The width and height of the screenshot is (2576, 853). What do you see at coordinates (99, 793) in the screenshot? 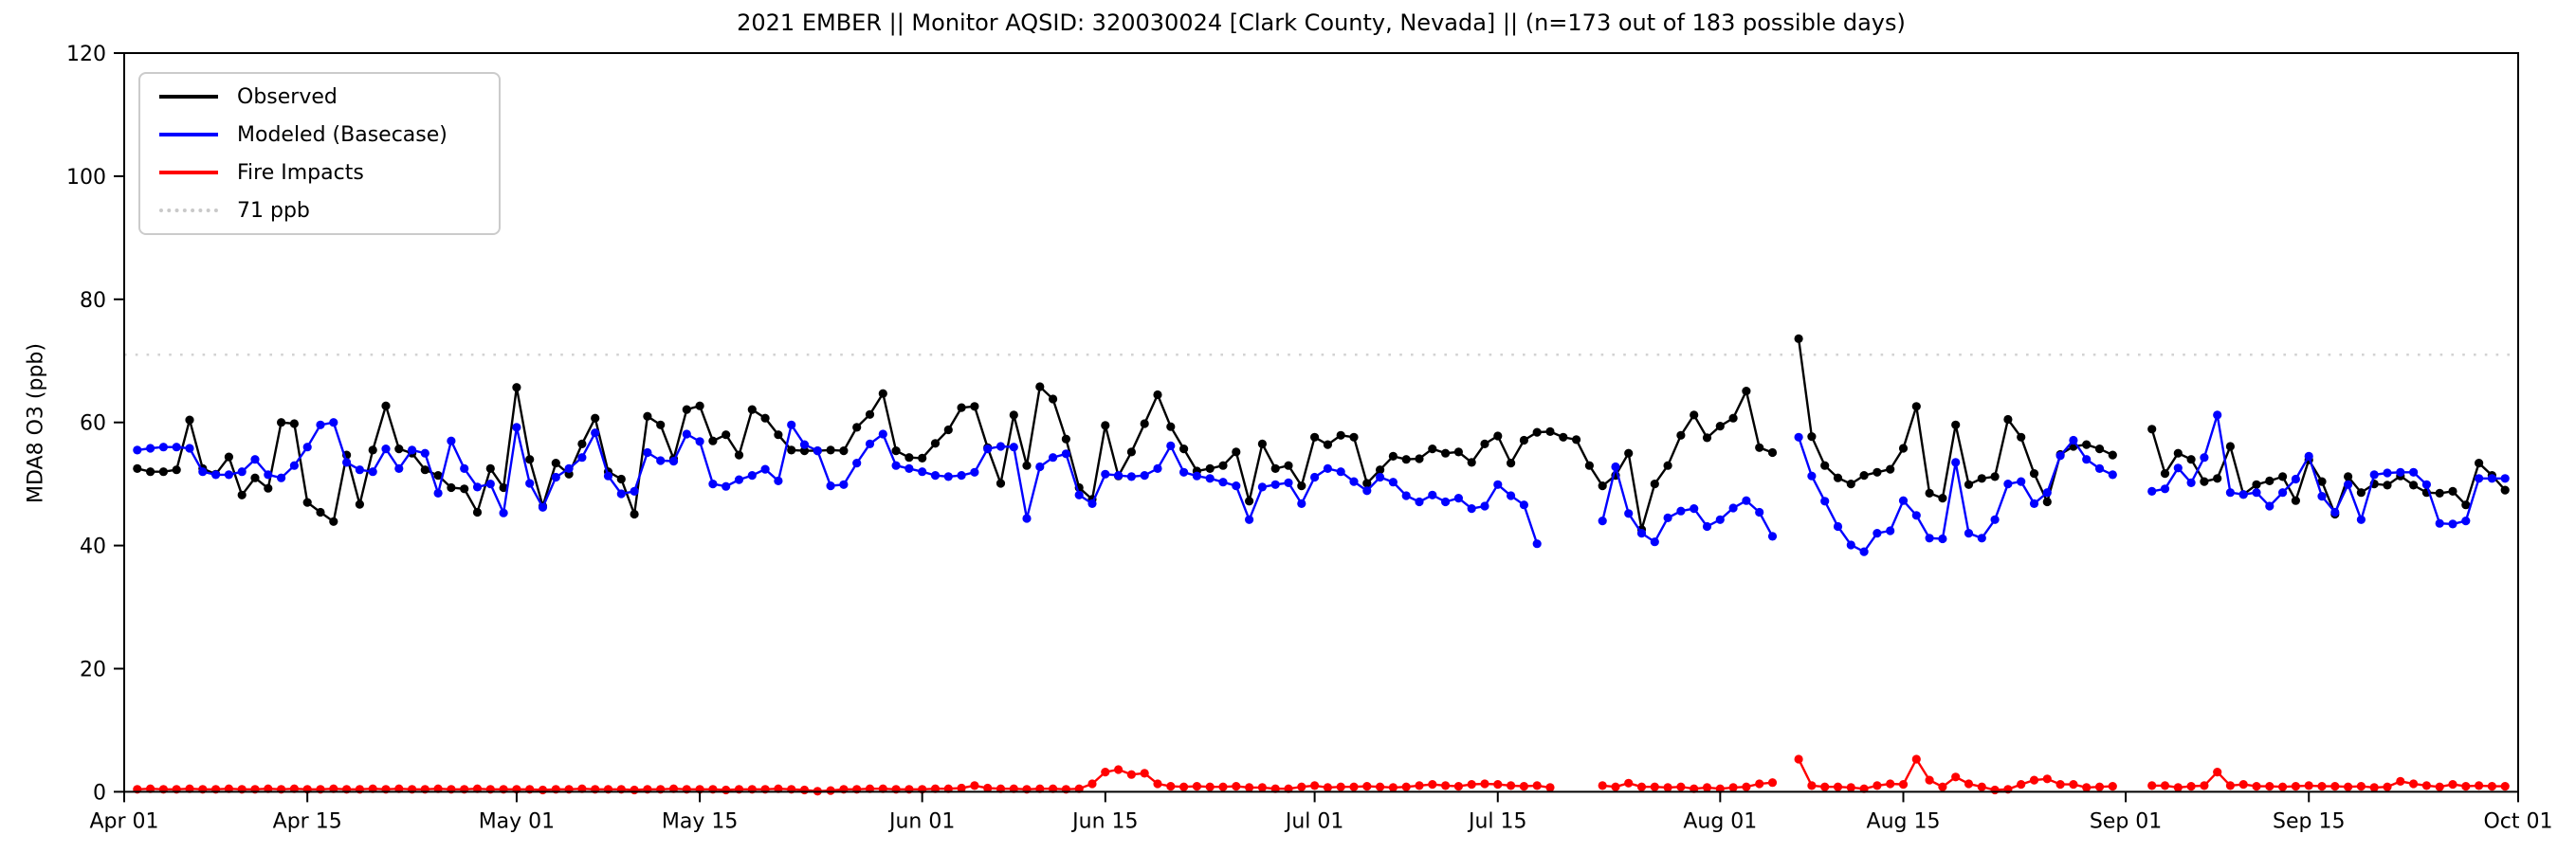
I see `y-tick-label: 0` at bounding box center [99, 793].